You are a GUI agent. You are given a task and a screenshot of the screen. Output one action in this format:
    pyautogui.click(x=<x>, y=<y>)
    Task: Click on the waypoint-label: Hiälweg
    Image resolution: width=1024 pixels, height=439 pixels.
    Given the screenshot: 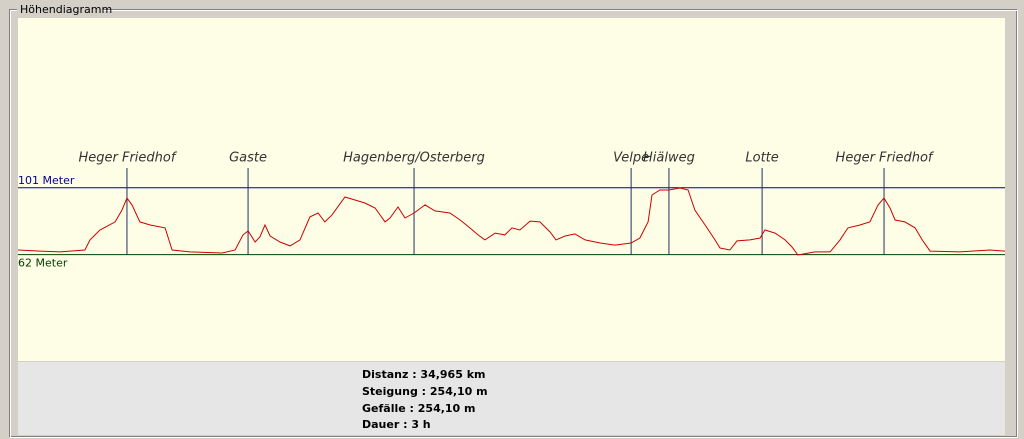 What is the action you would take?
    pyautogui.click(x=669, y=158)
    